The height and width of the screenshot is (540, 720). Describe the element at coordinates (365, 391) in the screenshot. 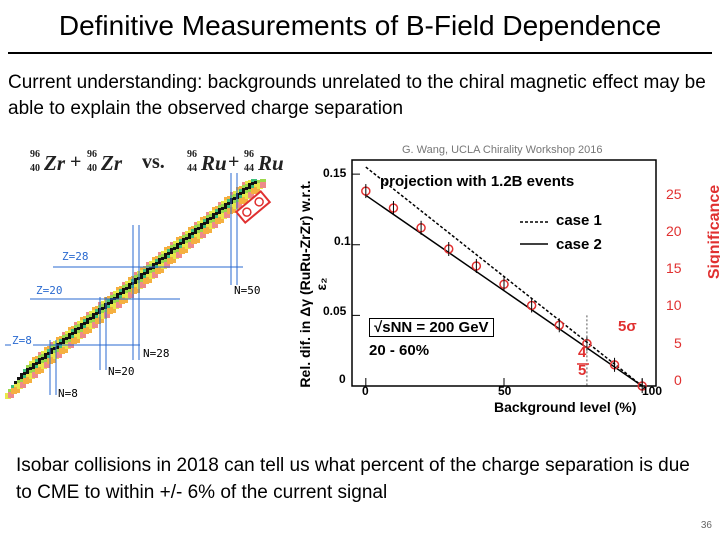

I see `x-tick: 0` at that location.